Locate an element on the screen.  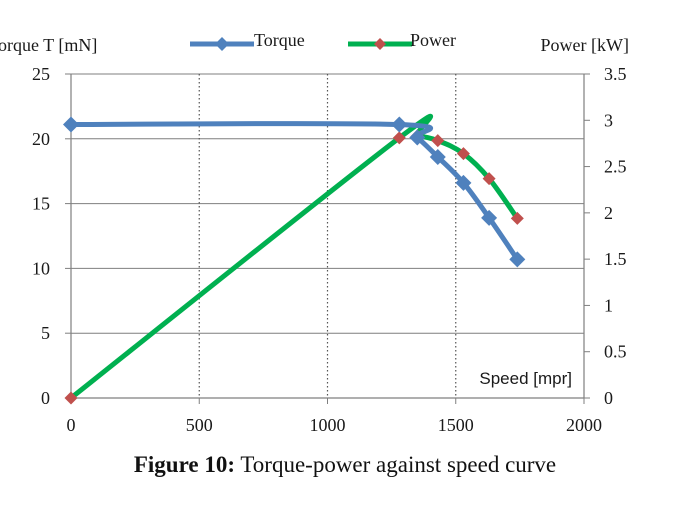
y-right-axis-label: Power [kW] is located at coordinates (585, 45).